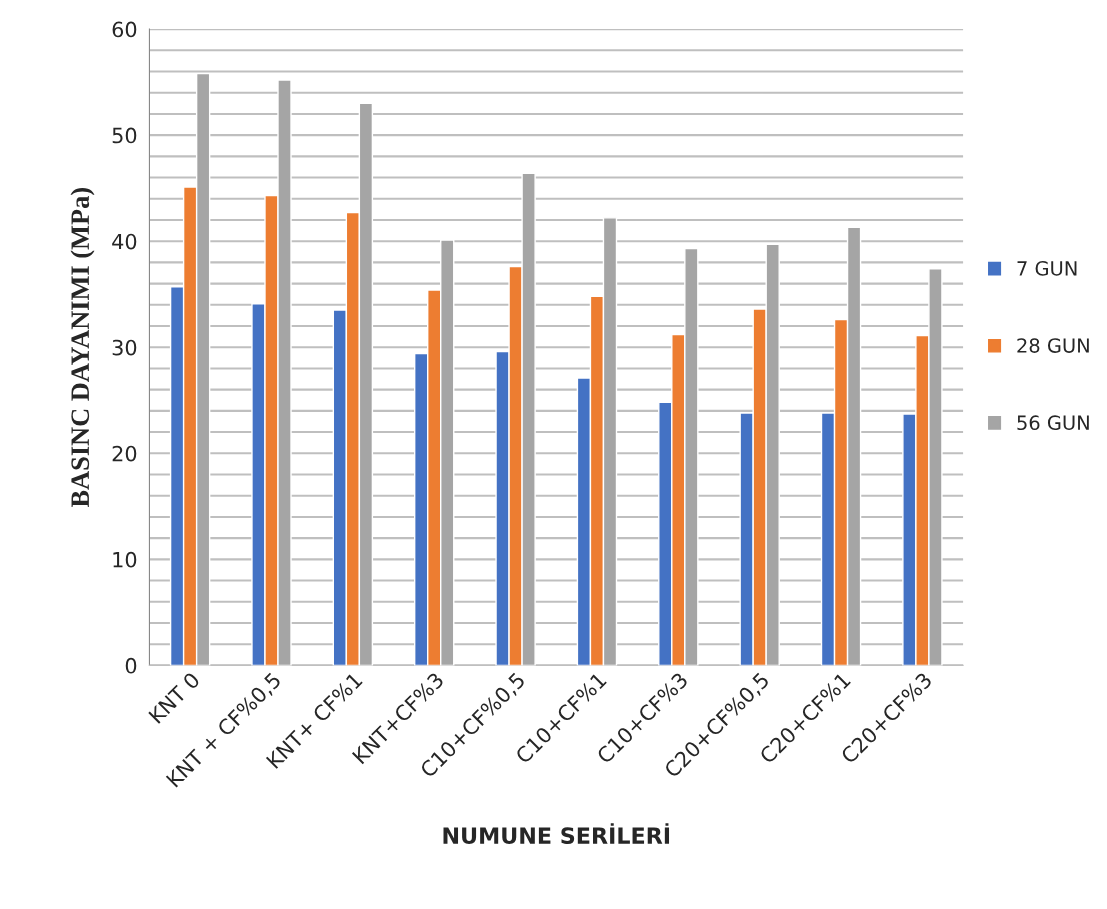 This screenshot has width=1107, height=909. What do you see at coordinates (1053, 345) in the screenshot?
I see `legend-label: 28 GUN` at bounding box center [1053, 345].